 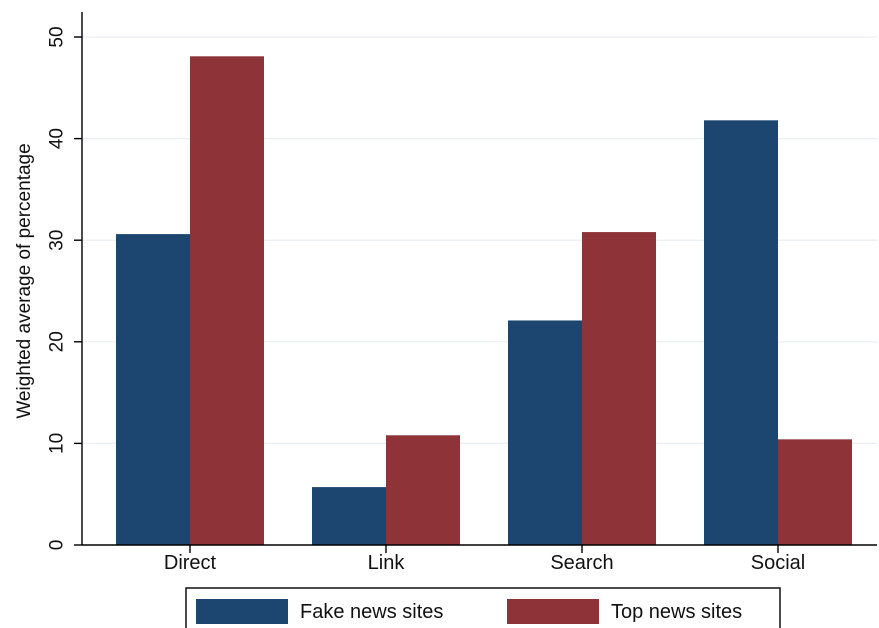 I want to click on legend: Fake news sites Top news sites, so click(x=483, y=607).